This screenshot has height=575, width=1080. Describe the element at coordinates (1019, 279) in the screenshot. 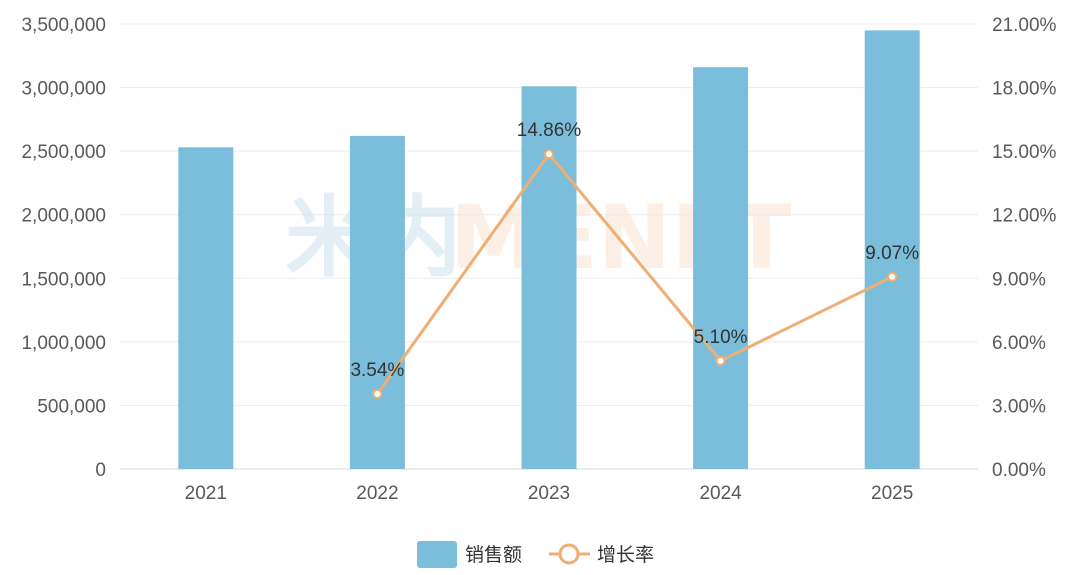

I see `y-right-tick-label: 9.00%` at that location.